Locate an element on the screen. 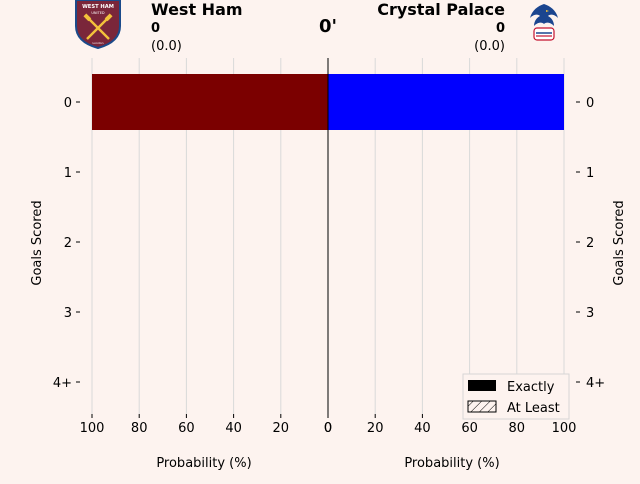 Image resolution: width=640 pixels, height=484 pixels. y-tick-label-right-4plus: 4+ is located at coordinates (595, 383).